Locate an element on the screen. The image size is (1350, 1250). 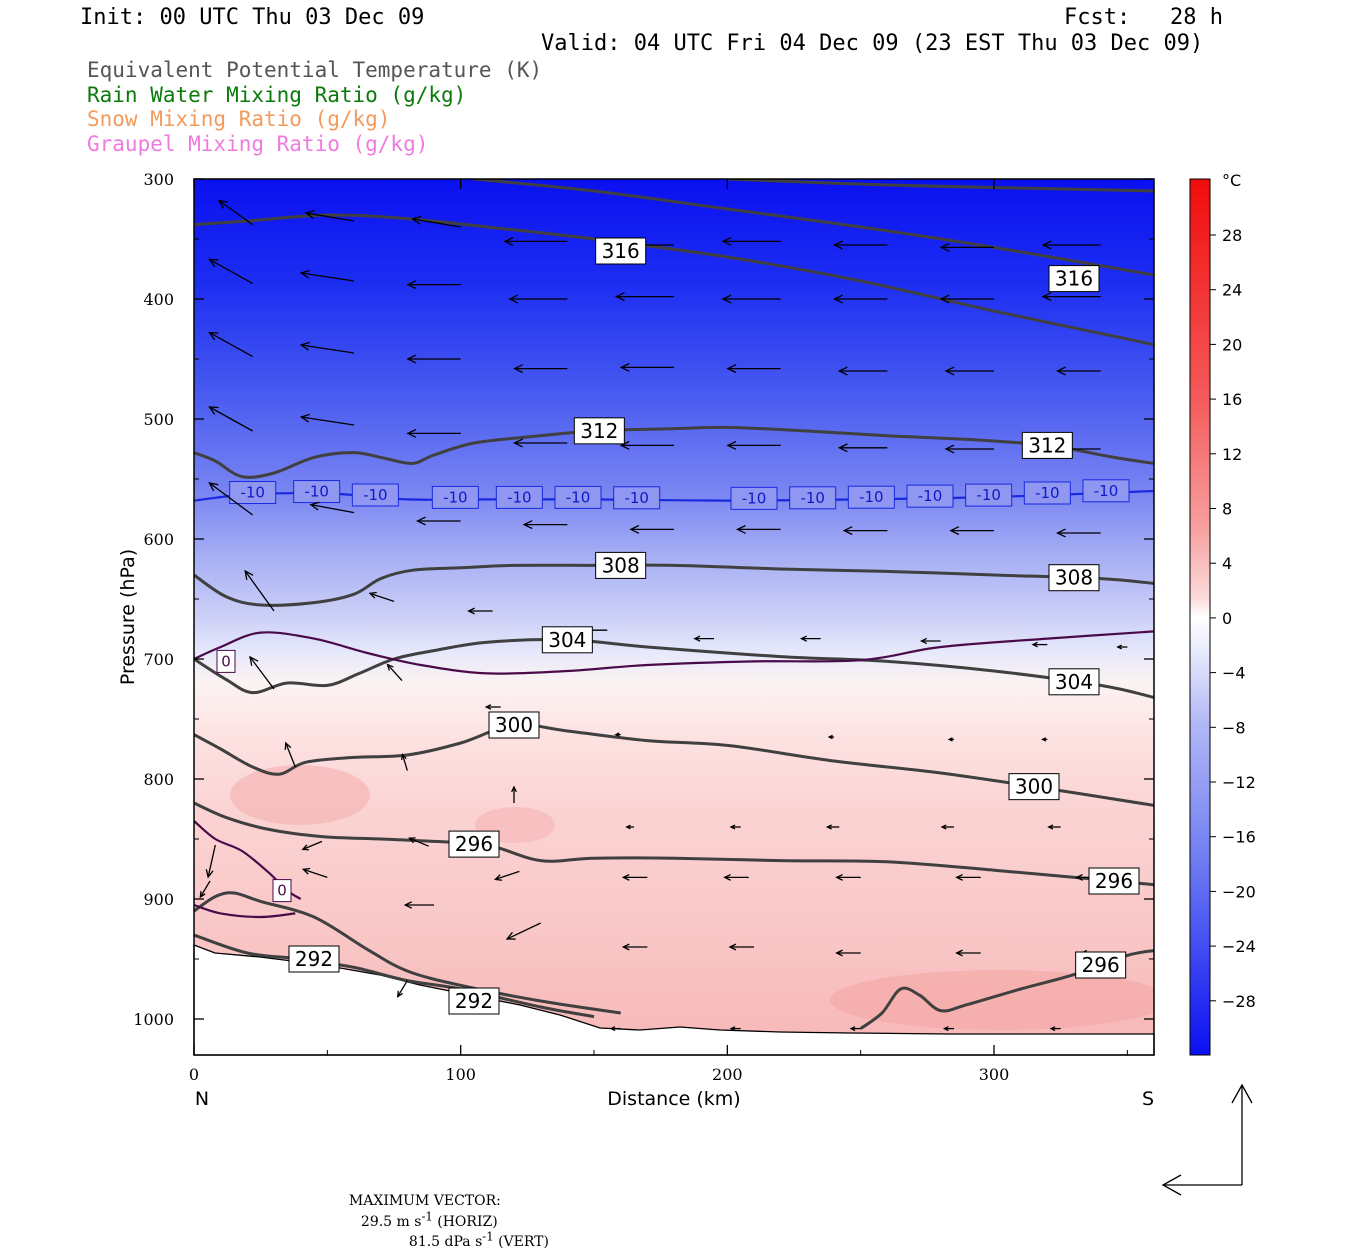
init-time: Init: 00 UTC Thu 03 Dec 09 is located at coordinates (252, 17).